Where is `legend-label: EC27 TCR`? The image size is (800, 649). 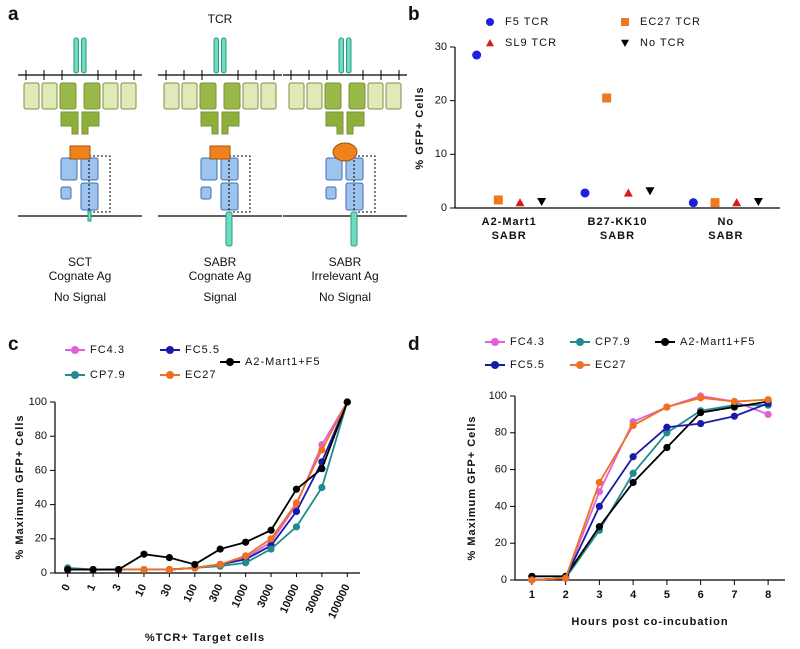
legend-label: EC27 TCR is located at coordinates (670, 22).